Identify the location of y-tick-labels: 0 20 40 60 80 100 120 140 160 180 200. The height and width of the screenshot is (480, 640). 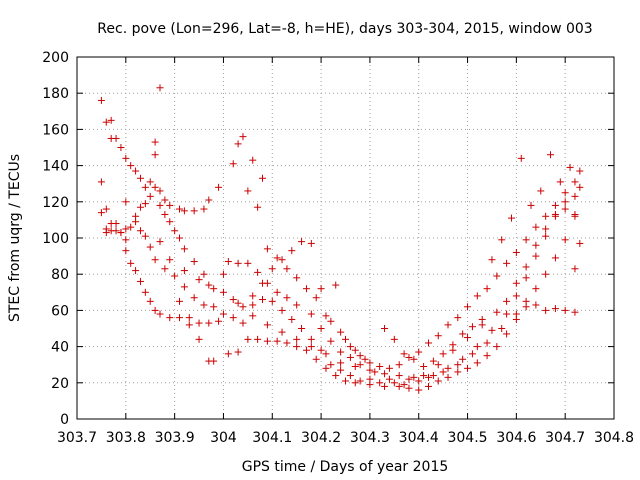
(55, 239).